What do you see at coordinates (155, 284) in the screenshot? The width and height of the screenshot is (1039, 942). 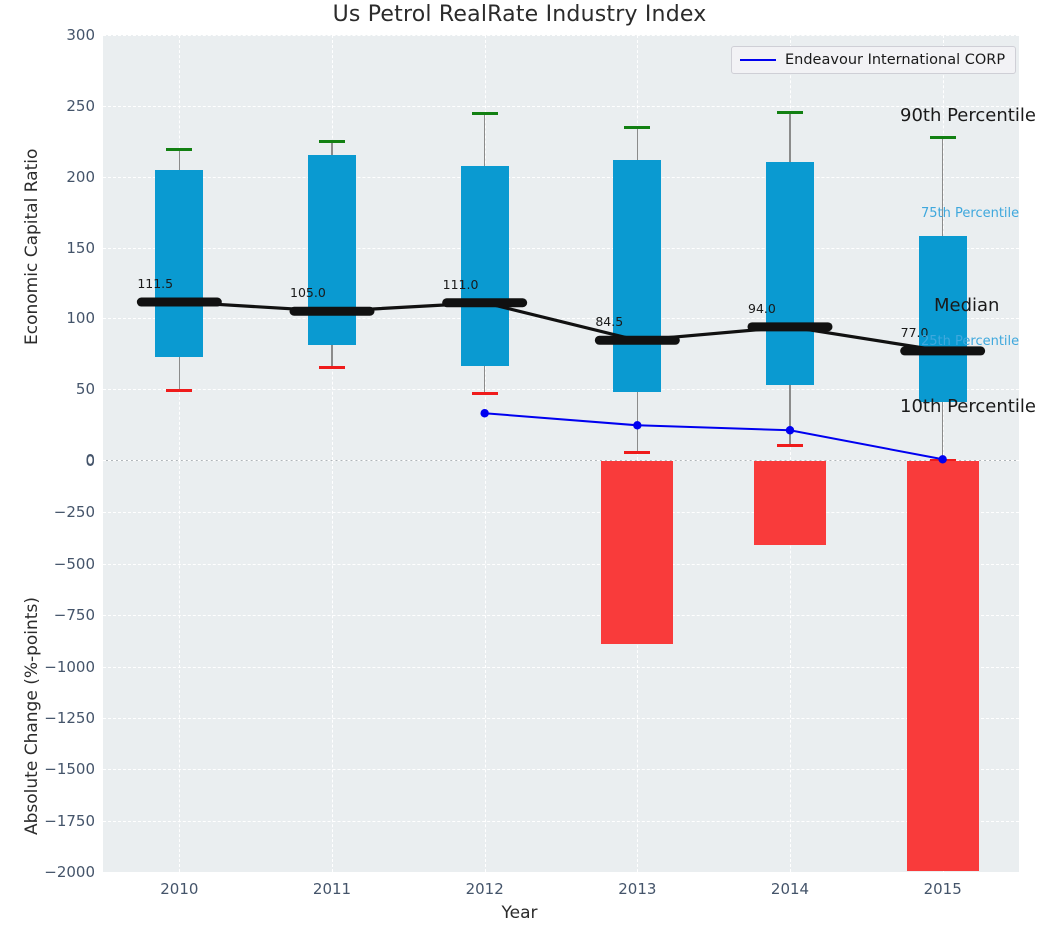 I see `median-value-label: 111.5` at bounding box center [155, 284].